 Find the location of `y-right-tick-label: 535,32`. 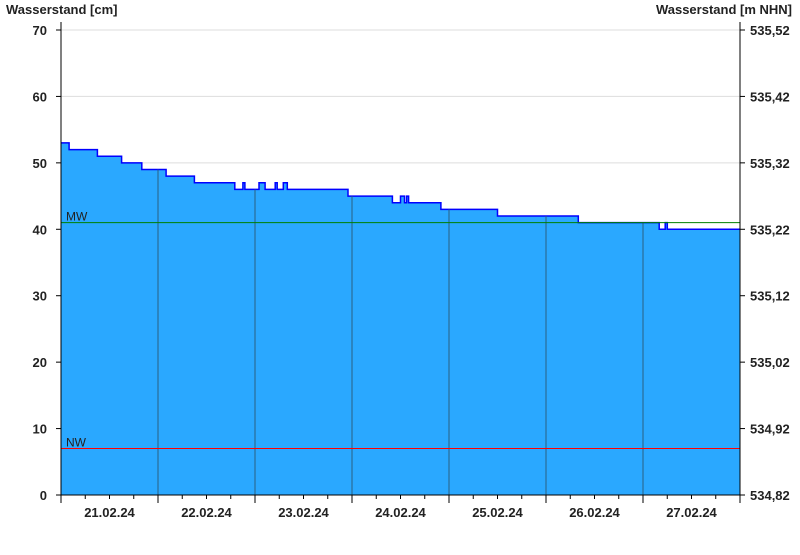

y-right-tick-label: 535,32 is located at coordinates (770, 163).